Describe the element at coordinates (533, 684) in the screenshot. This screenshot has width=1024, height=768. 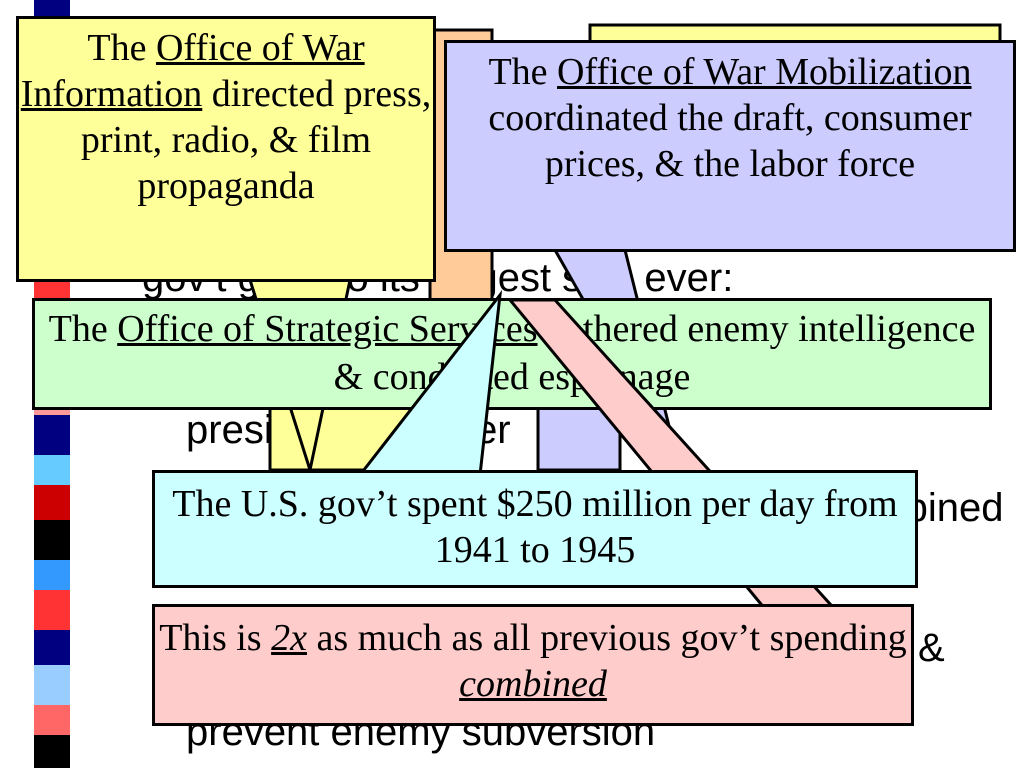
I see `comparison-emphasis-combined: combined` at that location.